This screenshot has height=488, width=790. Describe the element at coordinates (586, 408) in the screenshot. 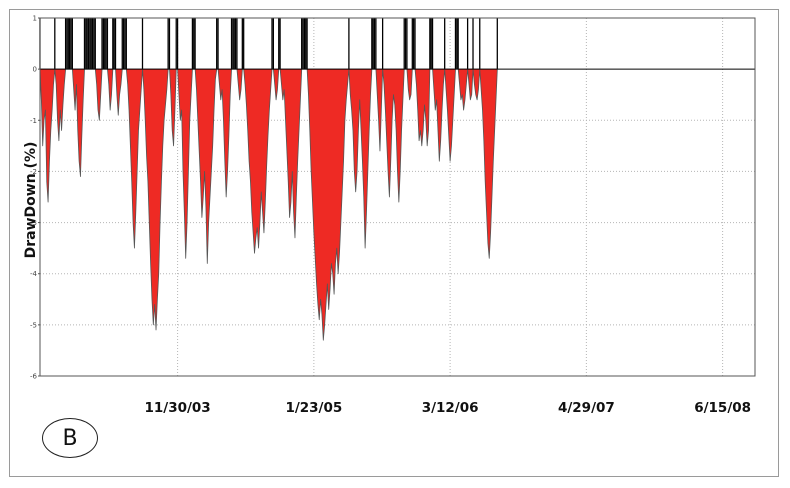

I see `x-tick-label: 4/29/07` at that location.